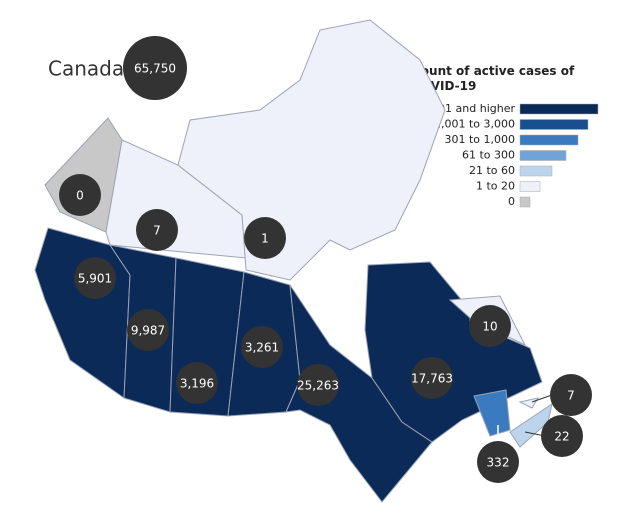 The image size is (640, 516). I want to click on legend-label: 1,001 to 3,000, so click(474, 124).